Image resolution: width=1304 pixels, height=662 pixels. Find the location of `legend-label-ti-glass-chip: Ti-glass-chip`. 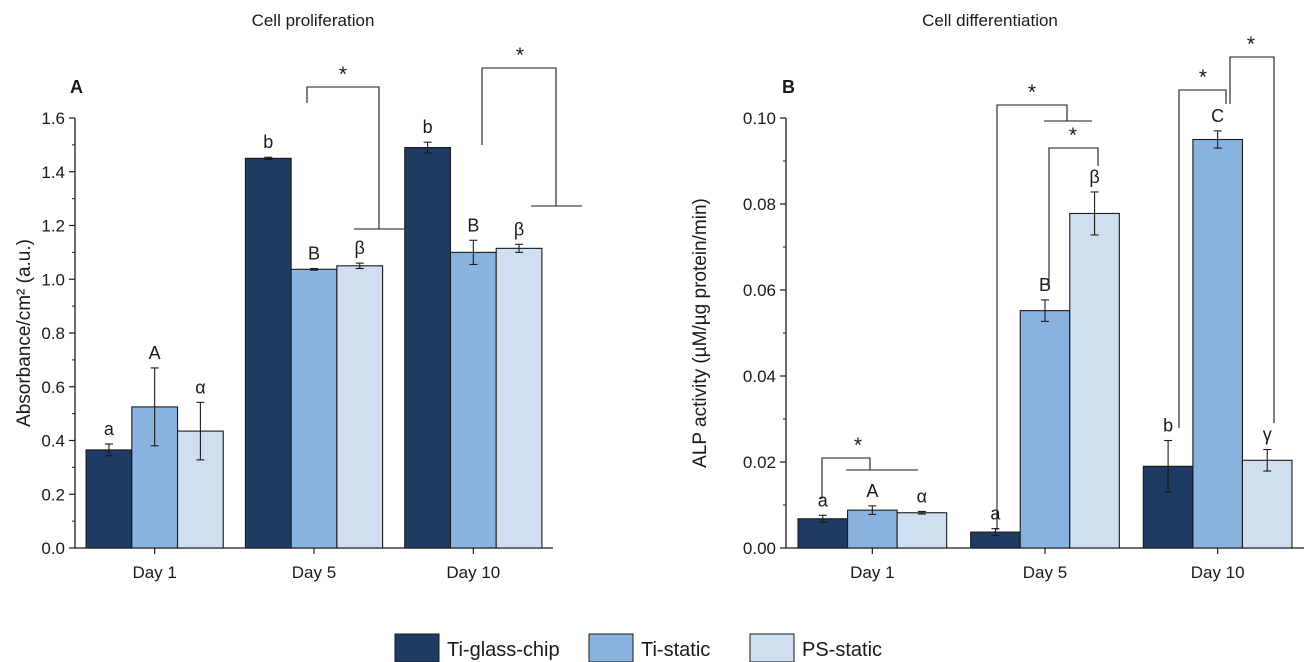

legend-label-ti-glass-chip: Ti-glass-chip is located at coordinates (503, 650).